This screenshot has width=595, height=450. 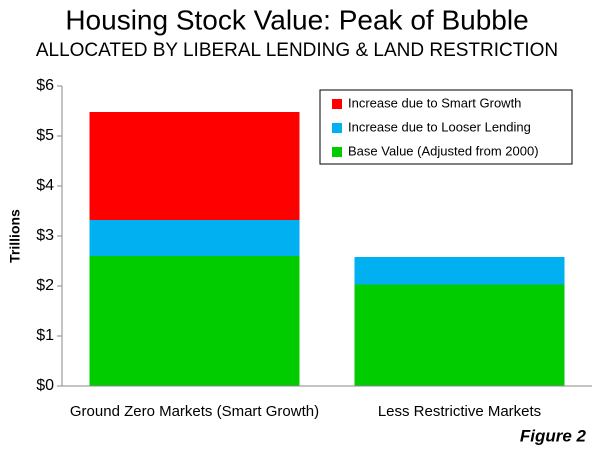 I want to click on x-tick-label: Ground Zero Markets (Smart Growth), so click(x=194, y=411).